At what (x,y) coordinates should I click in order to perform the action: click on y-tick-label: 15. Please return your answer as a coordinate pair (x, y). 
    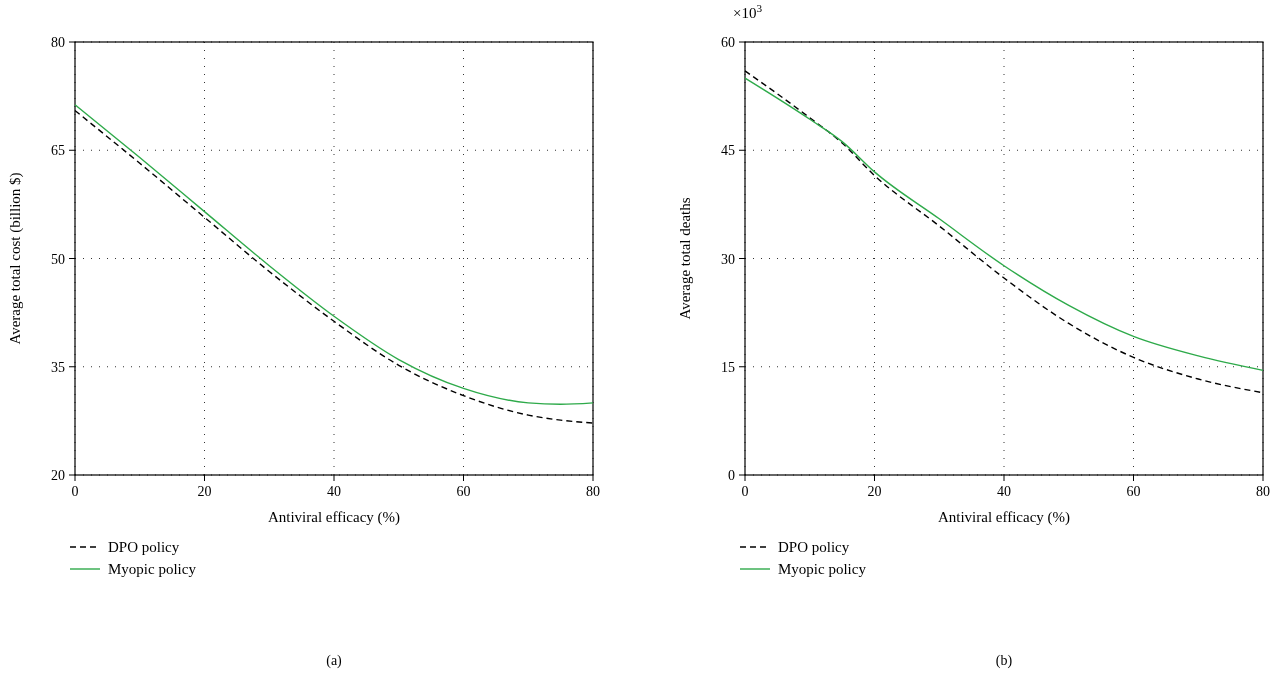
    Looking at the image, I should click on (728, 367).